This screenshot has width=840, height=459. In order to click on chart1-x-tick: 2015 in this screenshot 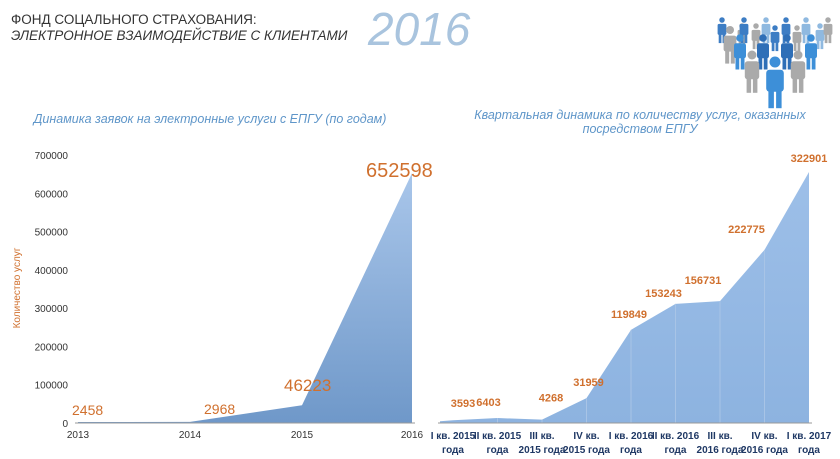, I will do `click(302, 435)`.